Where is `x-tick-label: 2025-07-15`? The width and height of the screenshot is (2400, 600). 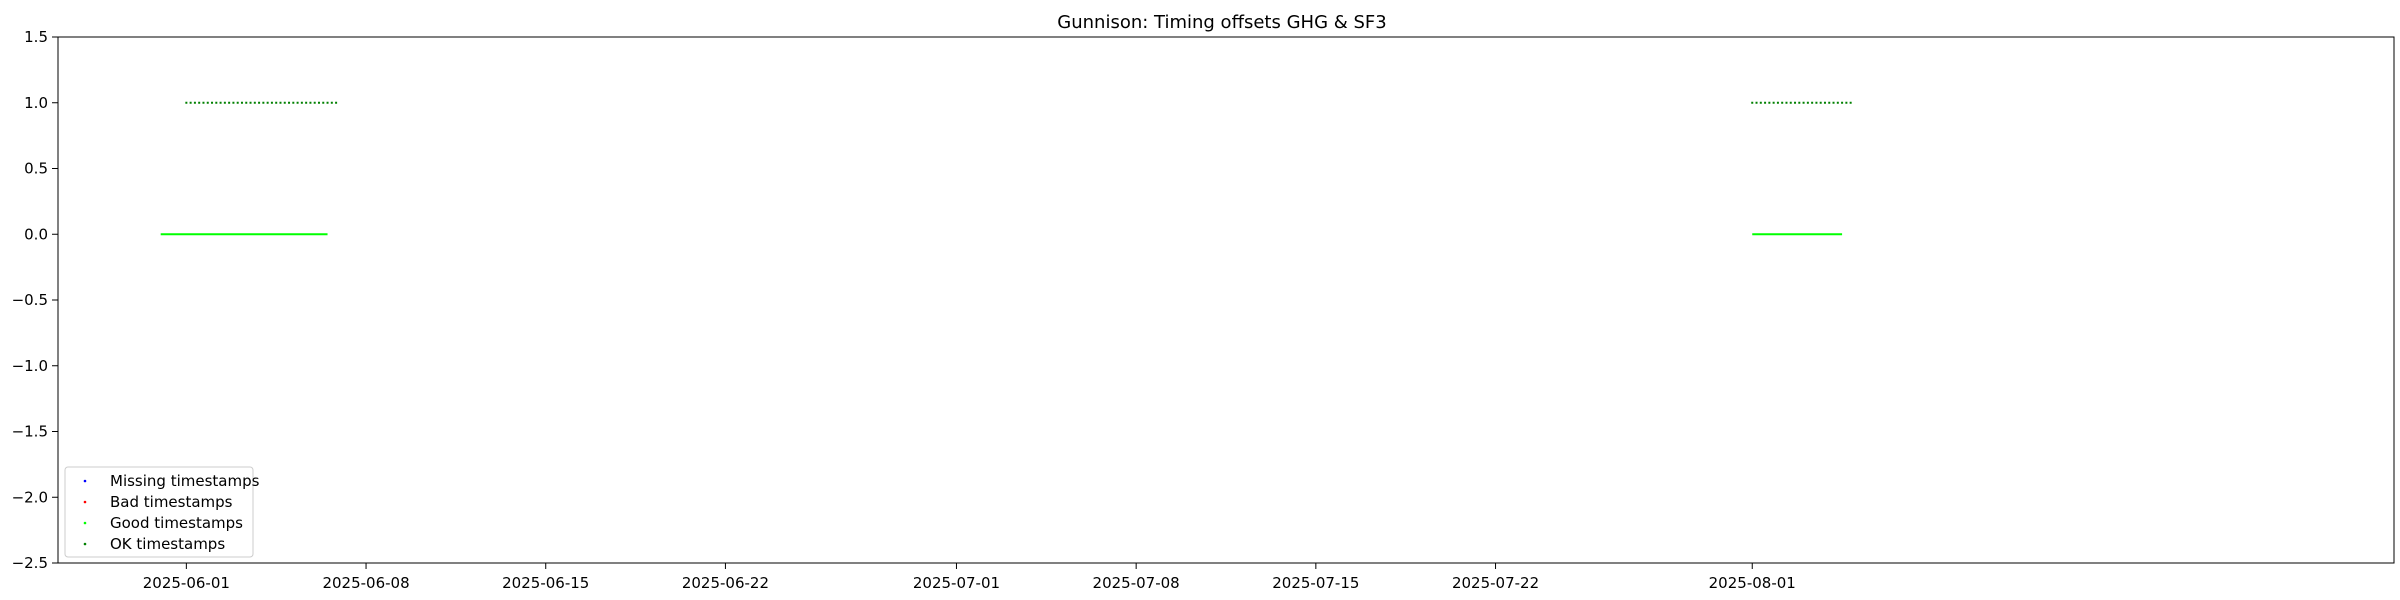 x-tick-label: 2025-07-15 is located at coordinates (1315, 583).